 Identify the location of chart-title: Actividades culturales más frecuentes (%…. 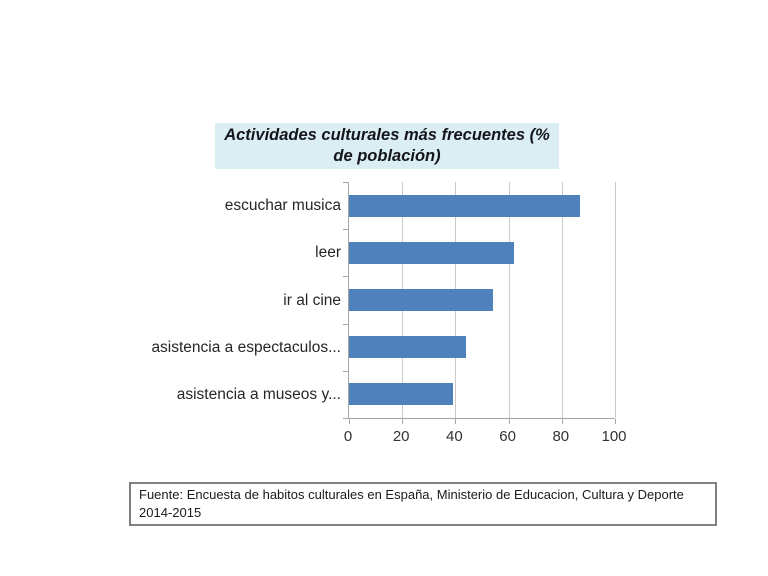
(387, 146).